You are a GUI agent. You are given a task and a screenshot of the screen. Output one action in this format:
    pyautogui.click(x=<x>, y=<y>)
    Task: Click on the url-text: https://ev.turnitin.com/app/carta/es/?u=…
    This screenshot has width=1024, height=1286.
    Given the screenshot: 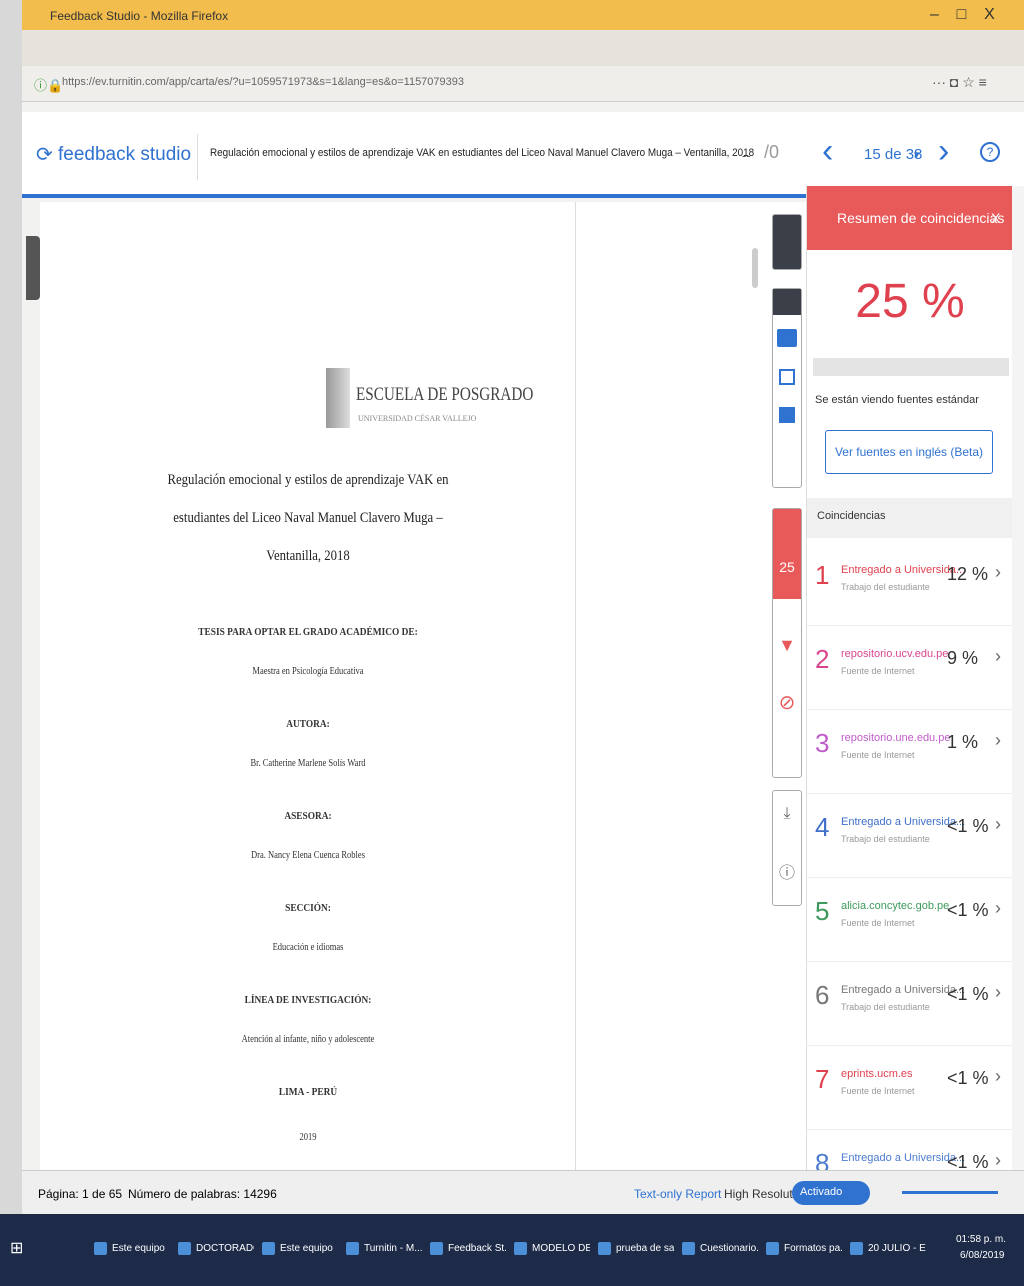 What is the action you would take?
    pyautogui.click(x=263, y=82)
    